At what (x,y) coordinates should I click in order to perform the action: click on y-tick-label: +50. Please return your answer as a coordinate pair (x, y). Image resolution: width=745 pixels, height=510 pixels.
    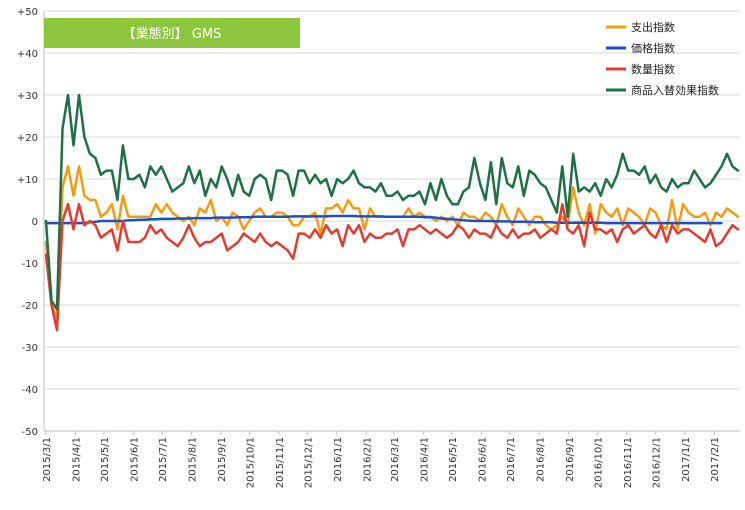
    Looking at the image, I should click on (27, 12).